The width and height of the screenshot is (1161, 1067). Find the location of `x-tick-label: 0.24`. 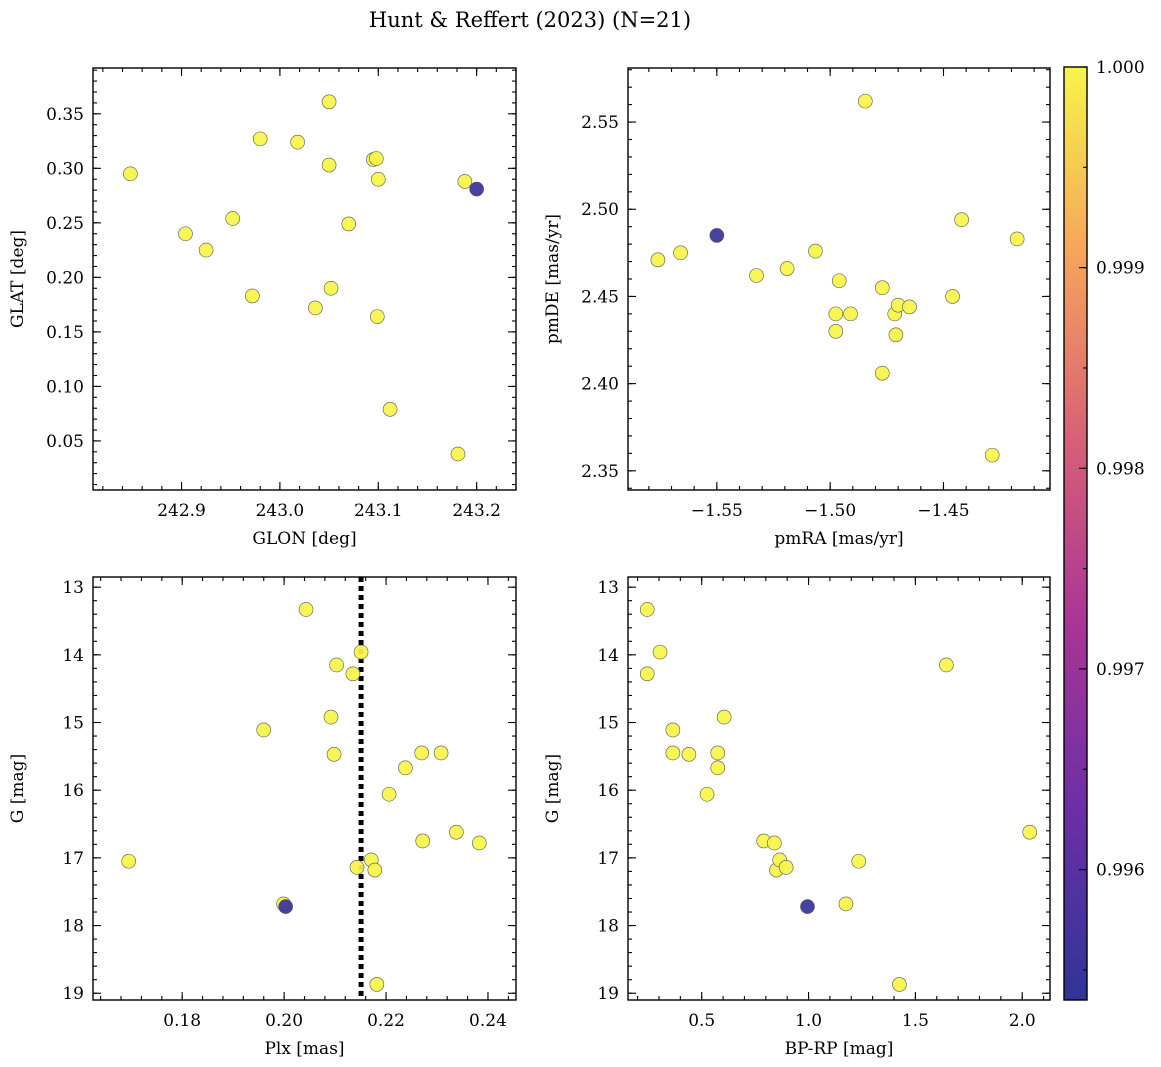

x-tick-label: 0.24 is located at coordinates (488, 1021).